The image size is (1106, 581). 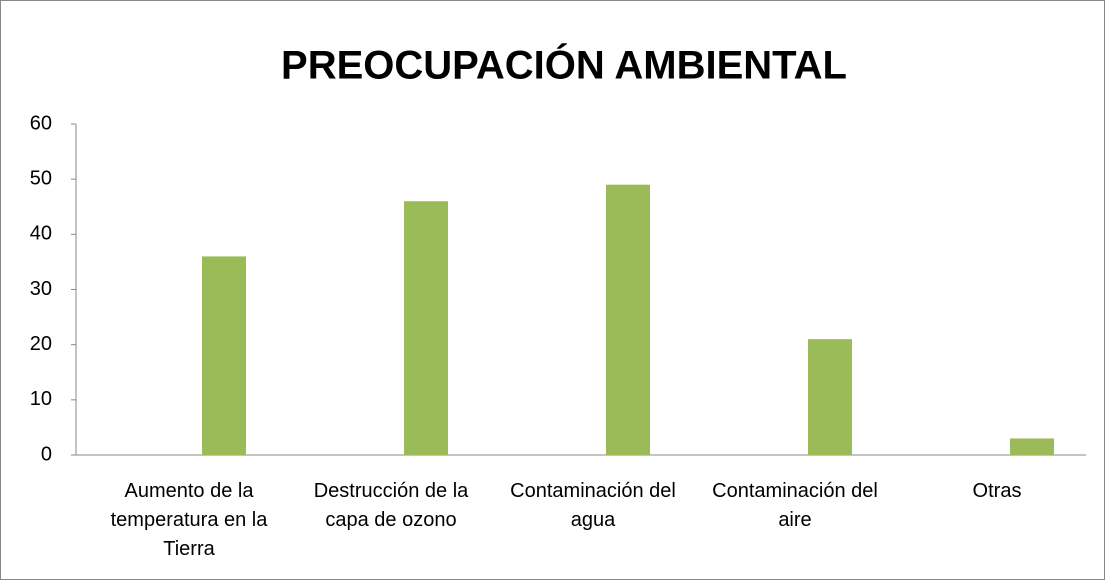 I want to click on x-tick-label: Contaminación del agua, so click(x=593, y=505).